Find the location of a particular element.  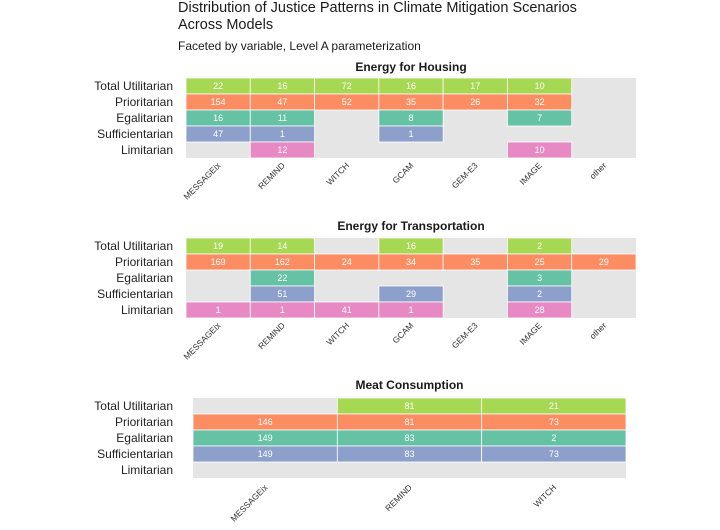

x-tick-label-energy-for-transportation-gcam: GCAM is located at coordinates (402, 332).